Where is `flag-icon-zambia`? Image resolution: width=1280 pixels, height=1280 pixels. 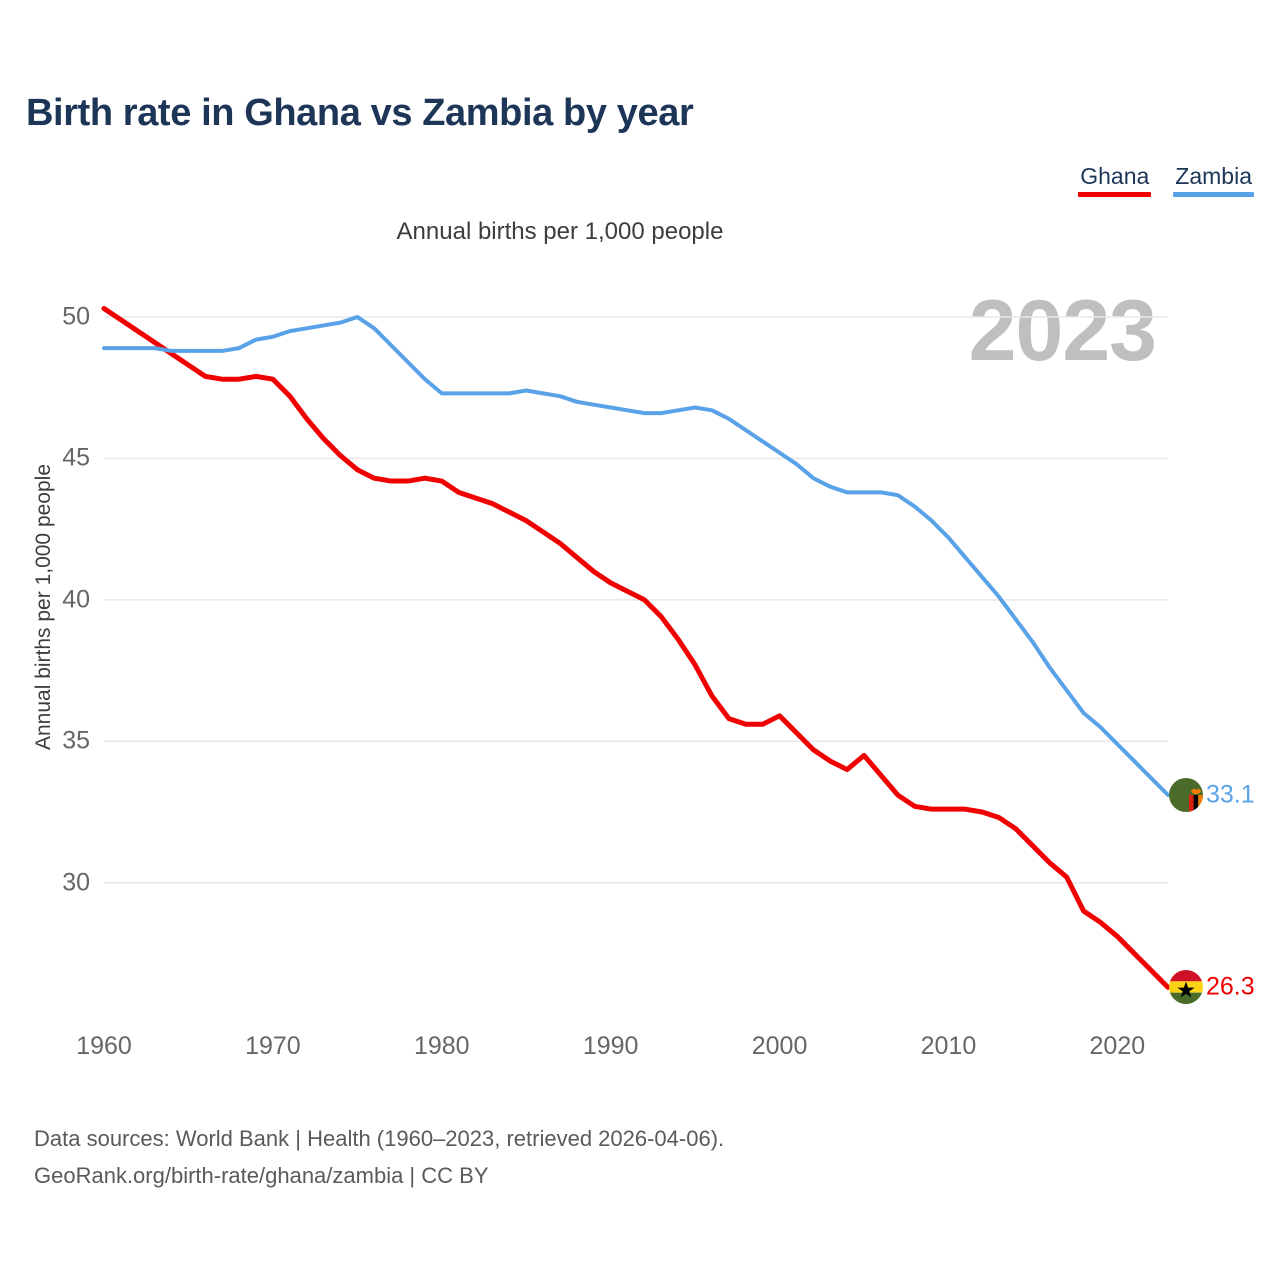
flag-icon-zambia is located at coordinates (1186, 795).